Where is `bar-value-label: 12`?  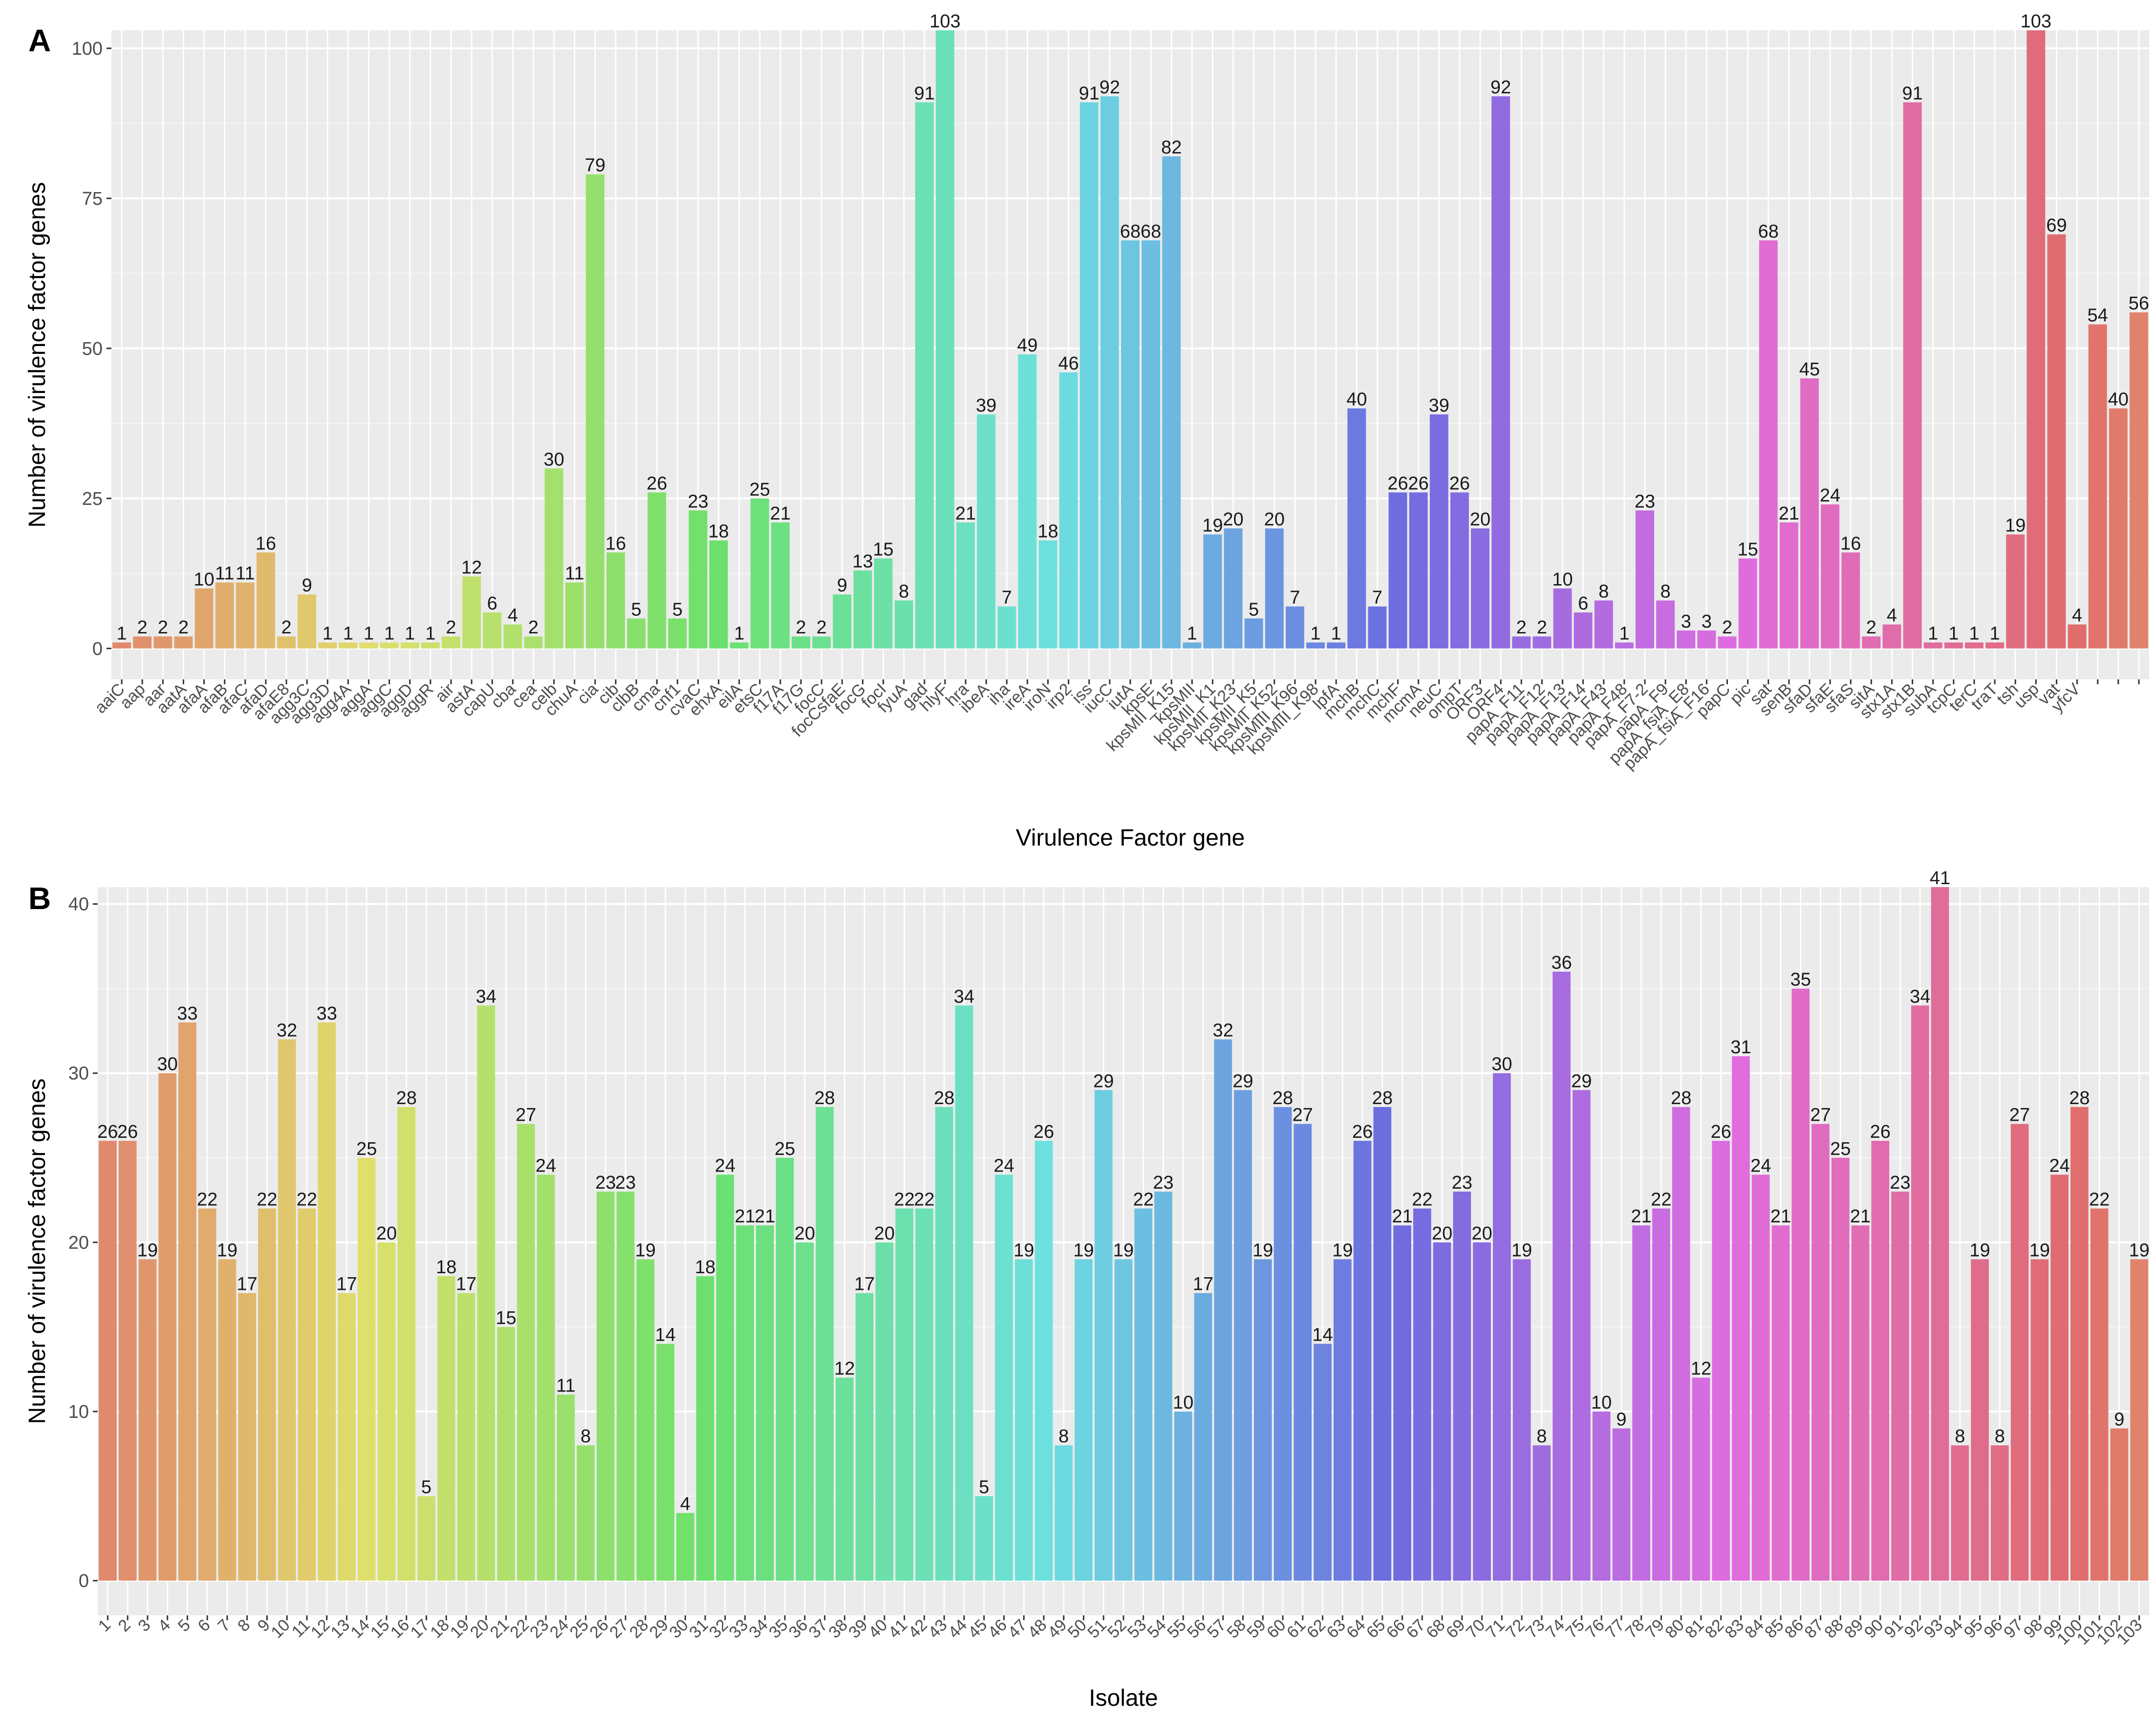
bar-value-label: 12 is located at coordinates (1701, 1369).